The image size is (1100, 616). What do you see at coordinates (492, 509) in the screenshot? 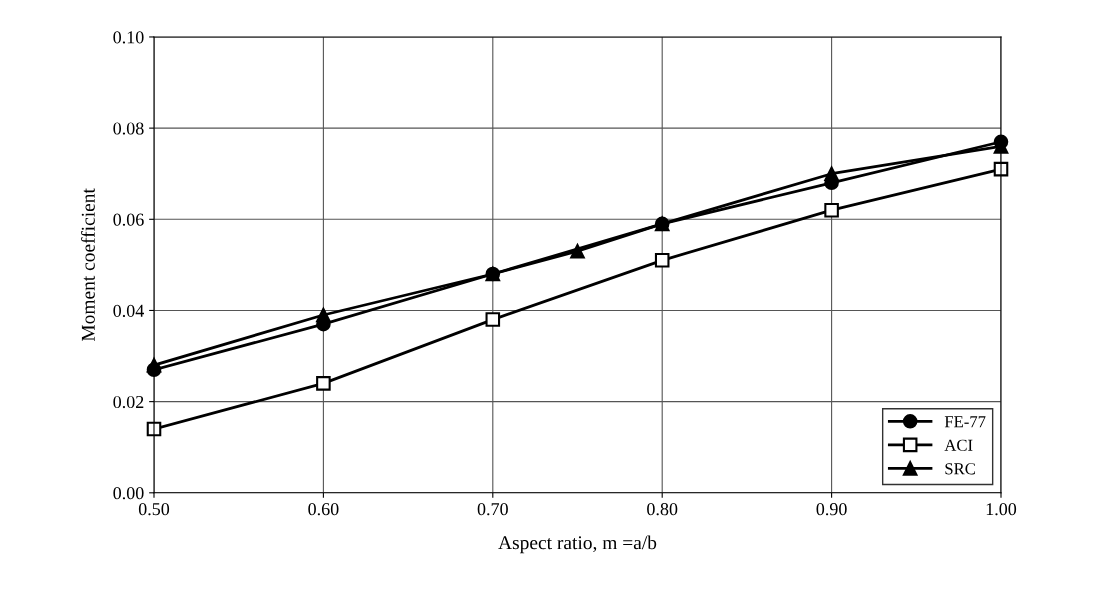
I see `x-tick-label: 0.70` at bounding box center [492, 509].